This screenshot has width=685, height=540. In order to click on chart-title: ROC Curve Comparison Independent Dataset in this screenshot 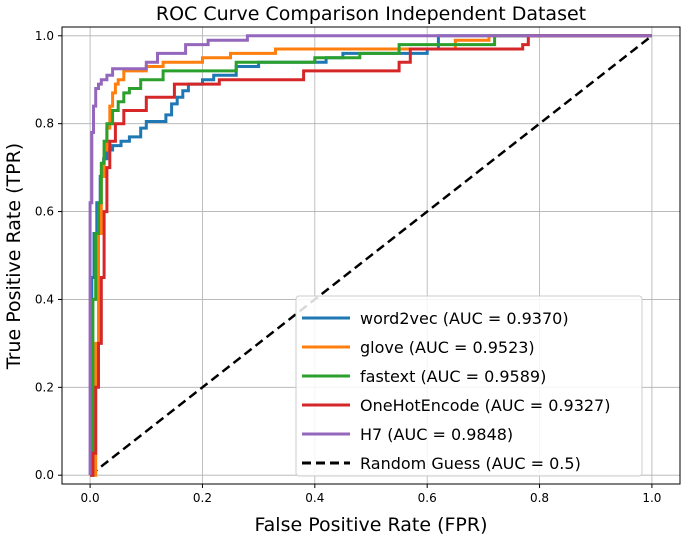, I will do `click(371, 14)`.